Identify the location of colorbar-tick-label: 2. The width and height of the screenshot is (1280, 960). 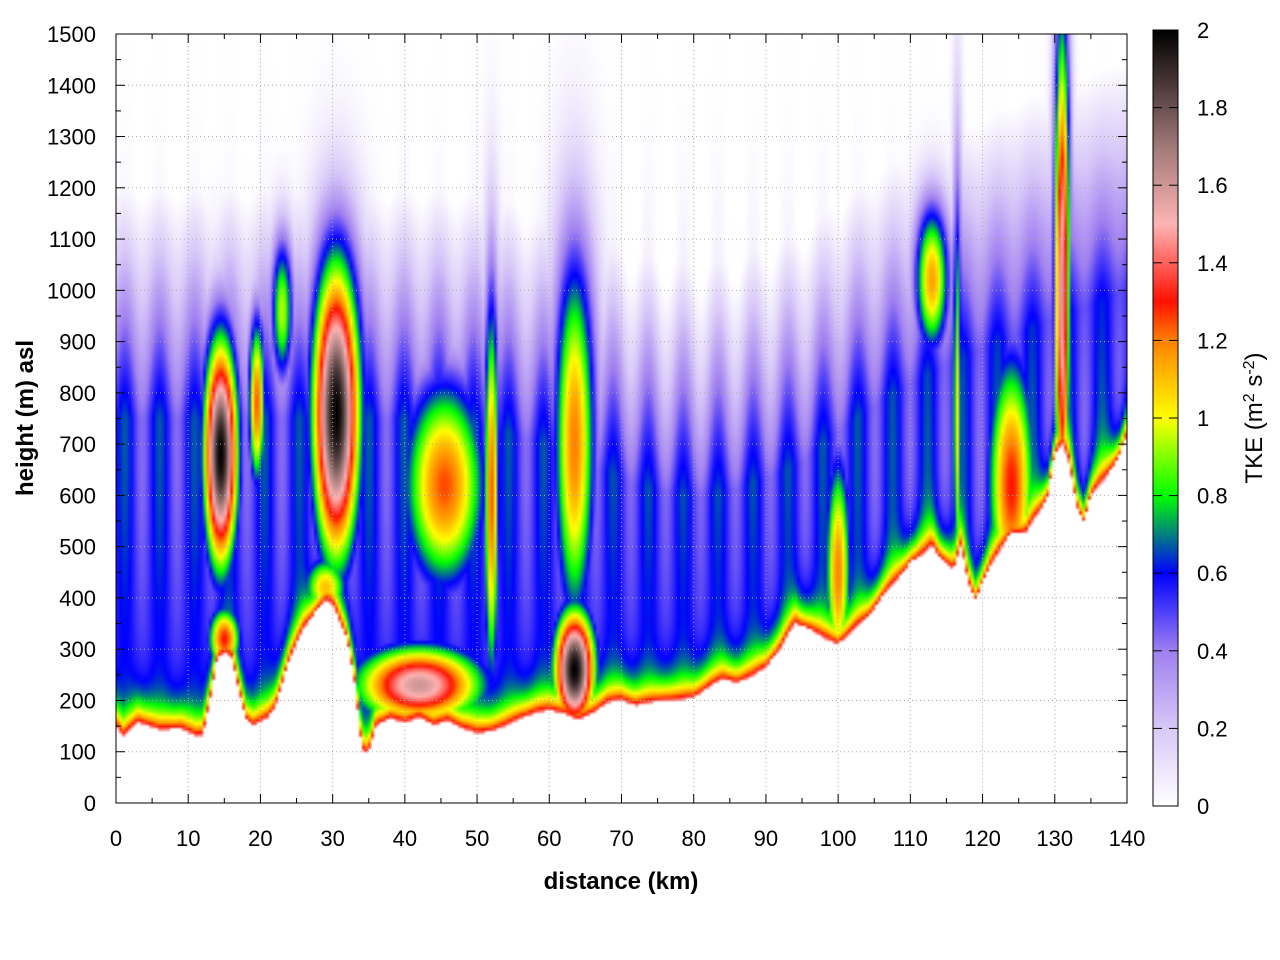
(1203, 30).